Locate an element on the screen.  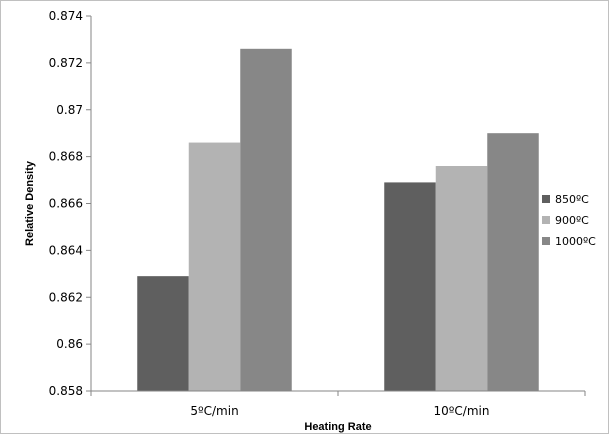
x-axis-title: Heating Rate is located at coordinates (337, 427).